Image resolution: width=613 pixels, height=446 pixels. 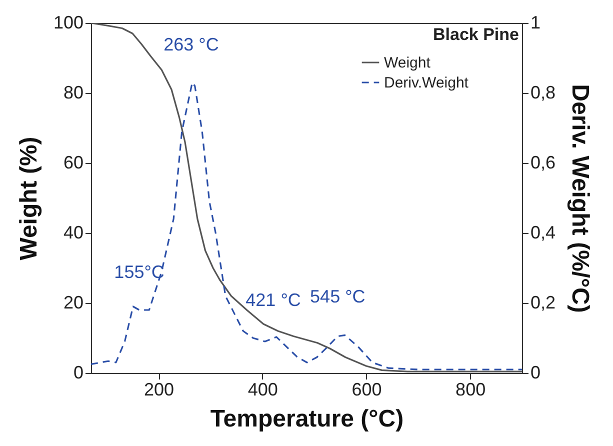 I want to click on annotation: 263 °C, so click(x=191, y=44).